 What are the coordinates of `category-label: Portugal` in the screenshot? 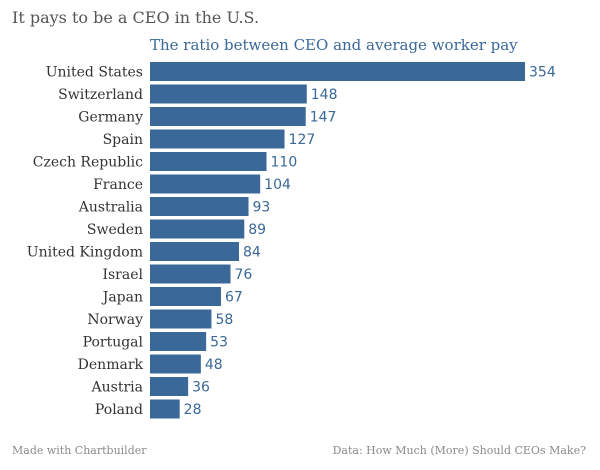 It's located at (113, 343).